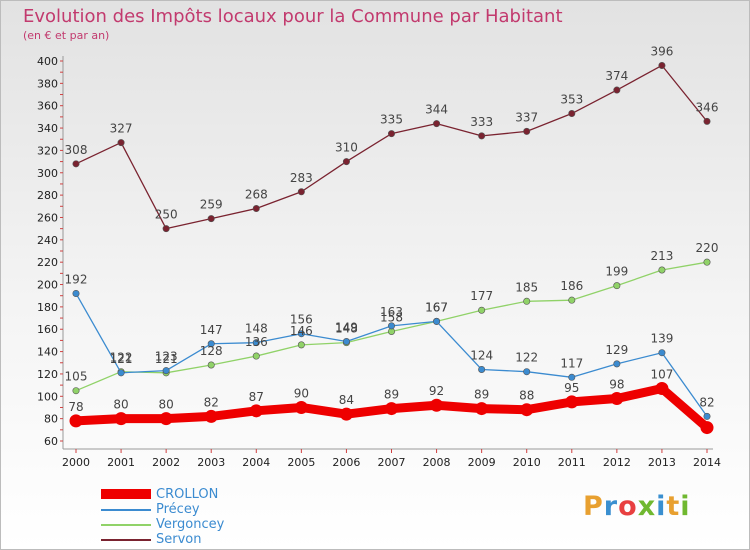 Image resolution: width=750 pixels, height=550 pixels. I want to click on legend-swatch-servon, so click(126, 540).